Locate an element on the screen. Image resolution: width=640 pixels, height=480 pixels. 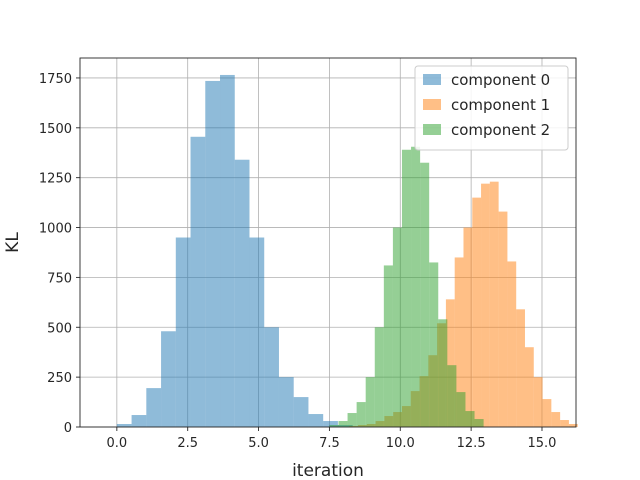
x-tick-label-0: 0.0 is located at coordinates (117, 443).